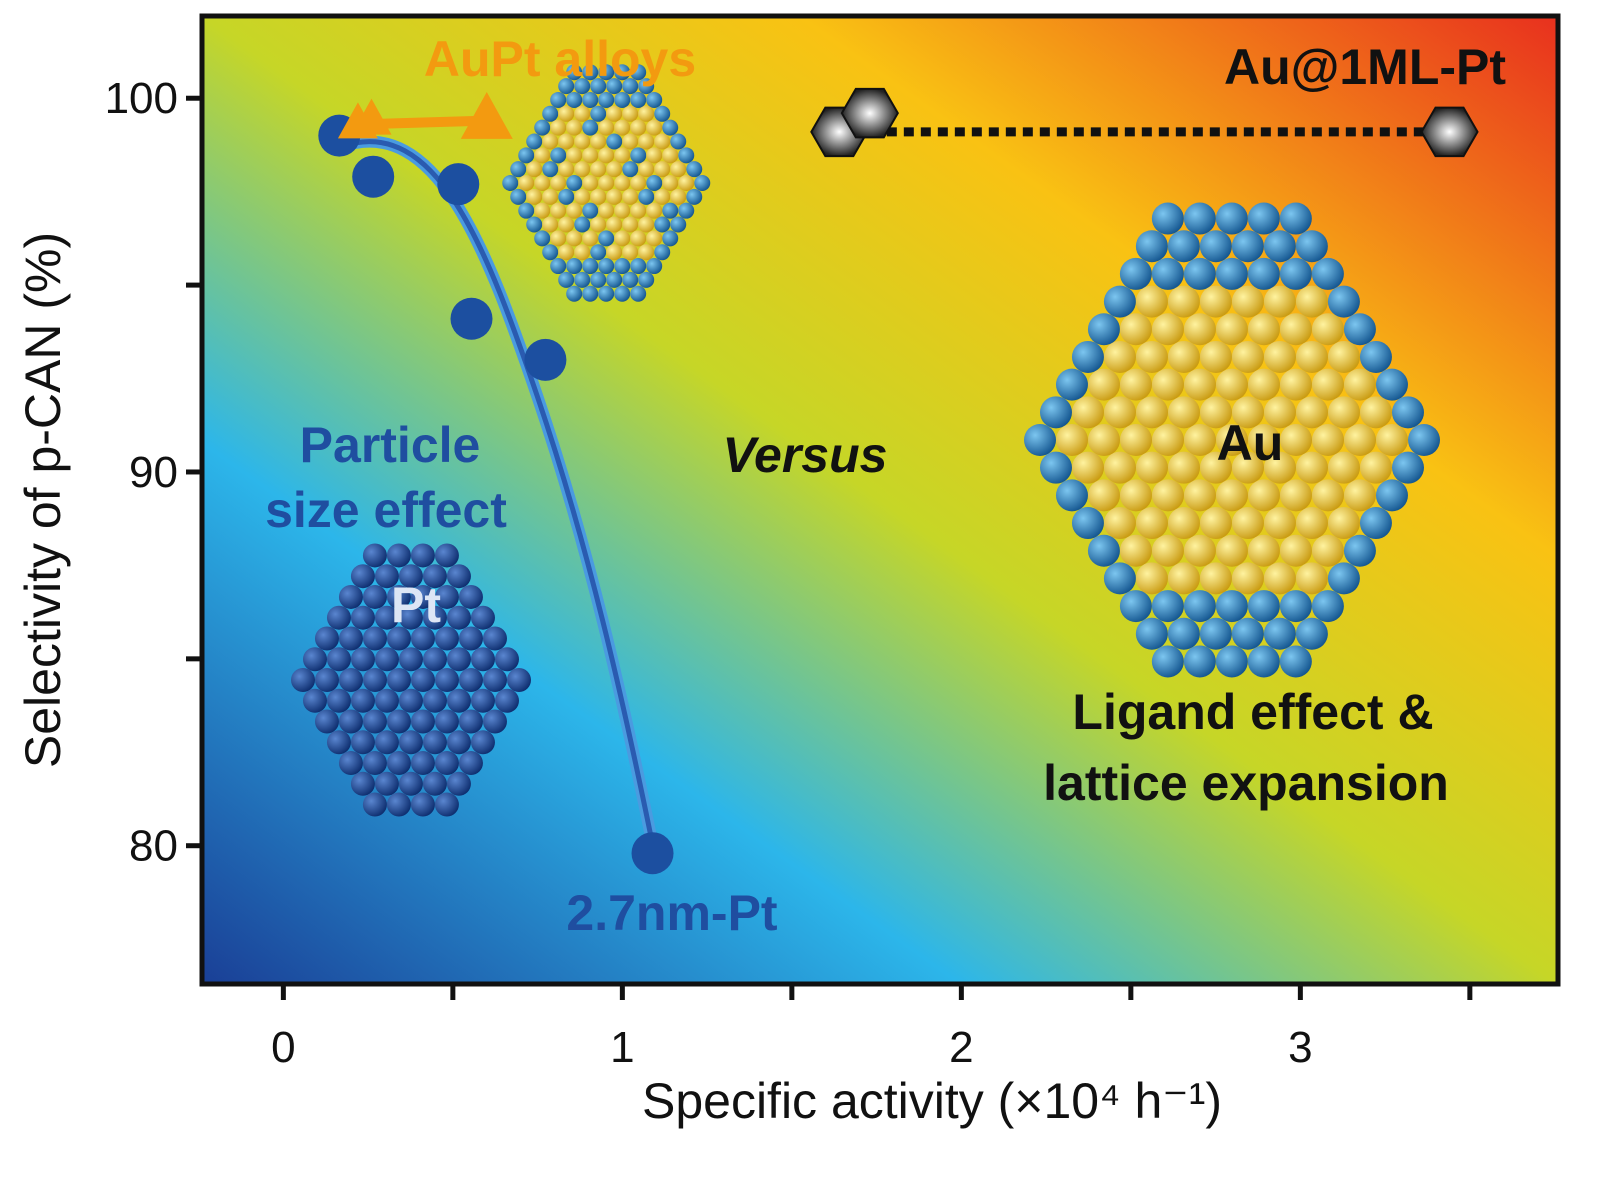 The width and height of the screenshot is (1608, 1182). What do you see at coordinates (43, 500) in the screenshot?
I see `y-axis-label: Selectivity of p-CAN (%)` at bounding box center [43, 500].